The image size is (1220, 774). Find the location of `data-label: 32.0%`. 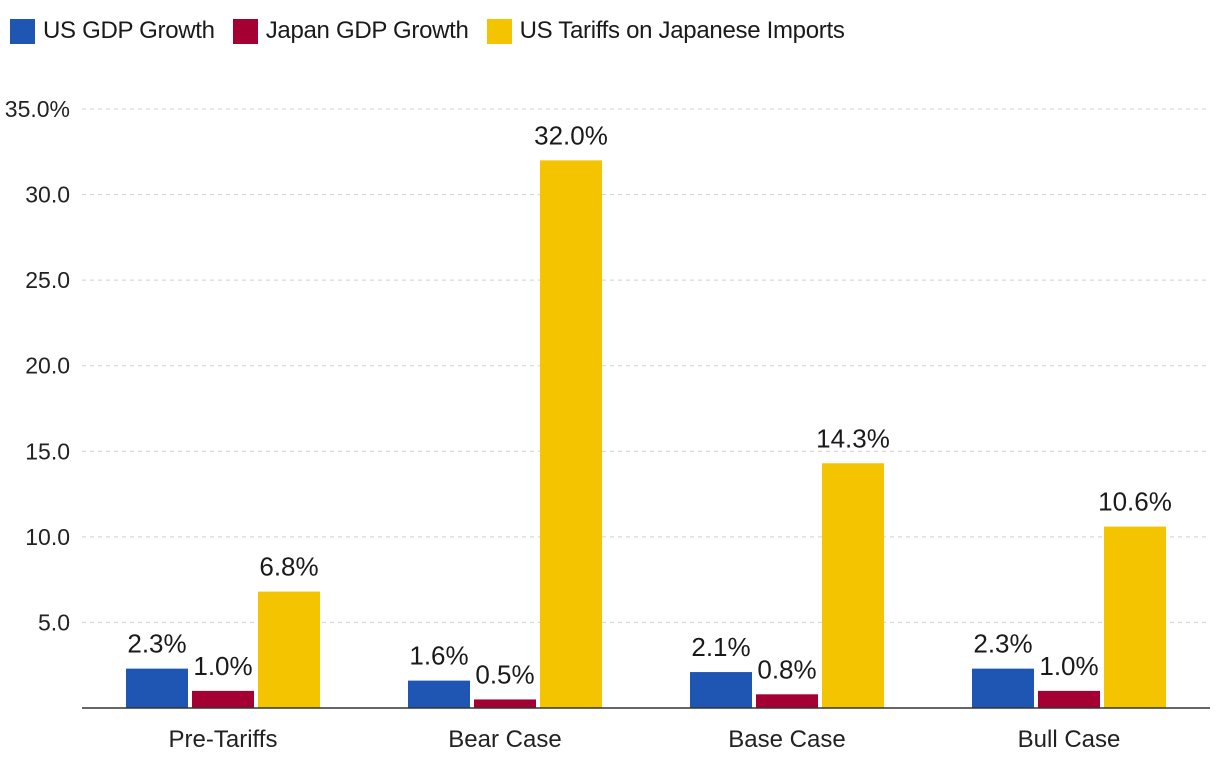

data-label: 32.0% is located at coordinates (571, 135).